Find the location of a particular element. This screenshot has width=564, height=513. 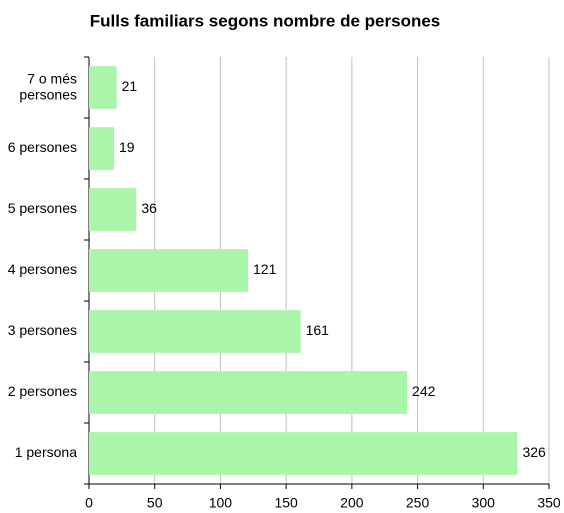

x-tick-label: 250 is located at coordinates (418, 503).